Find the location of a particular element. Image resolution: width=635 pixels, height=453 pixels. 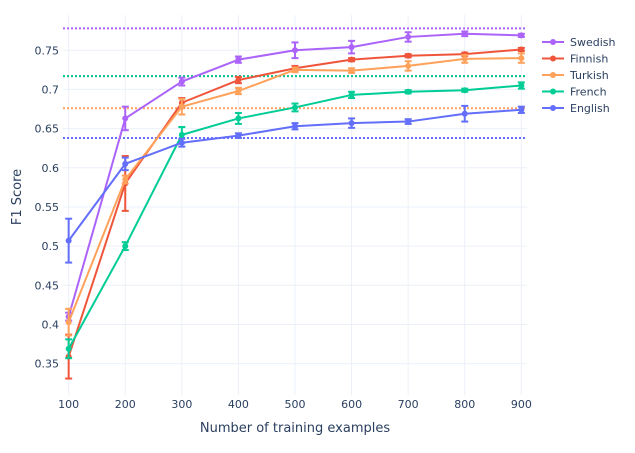

y-tick-label: 0.4 is located at coordinates (51, 324).